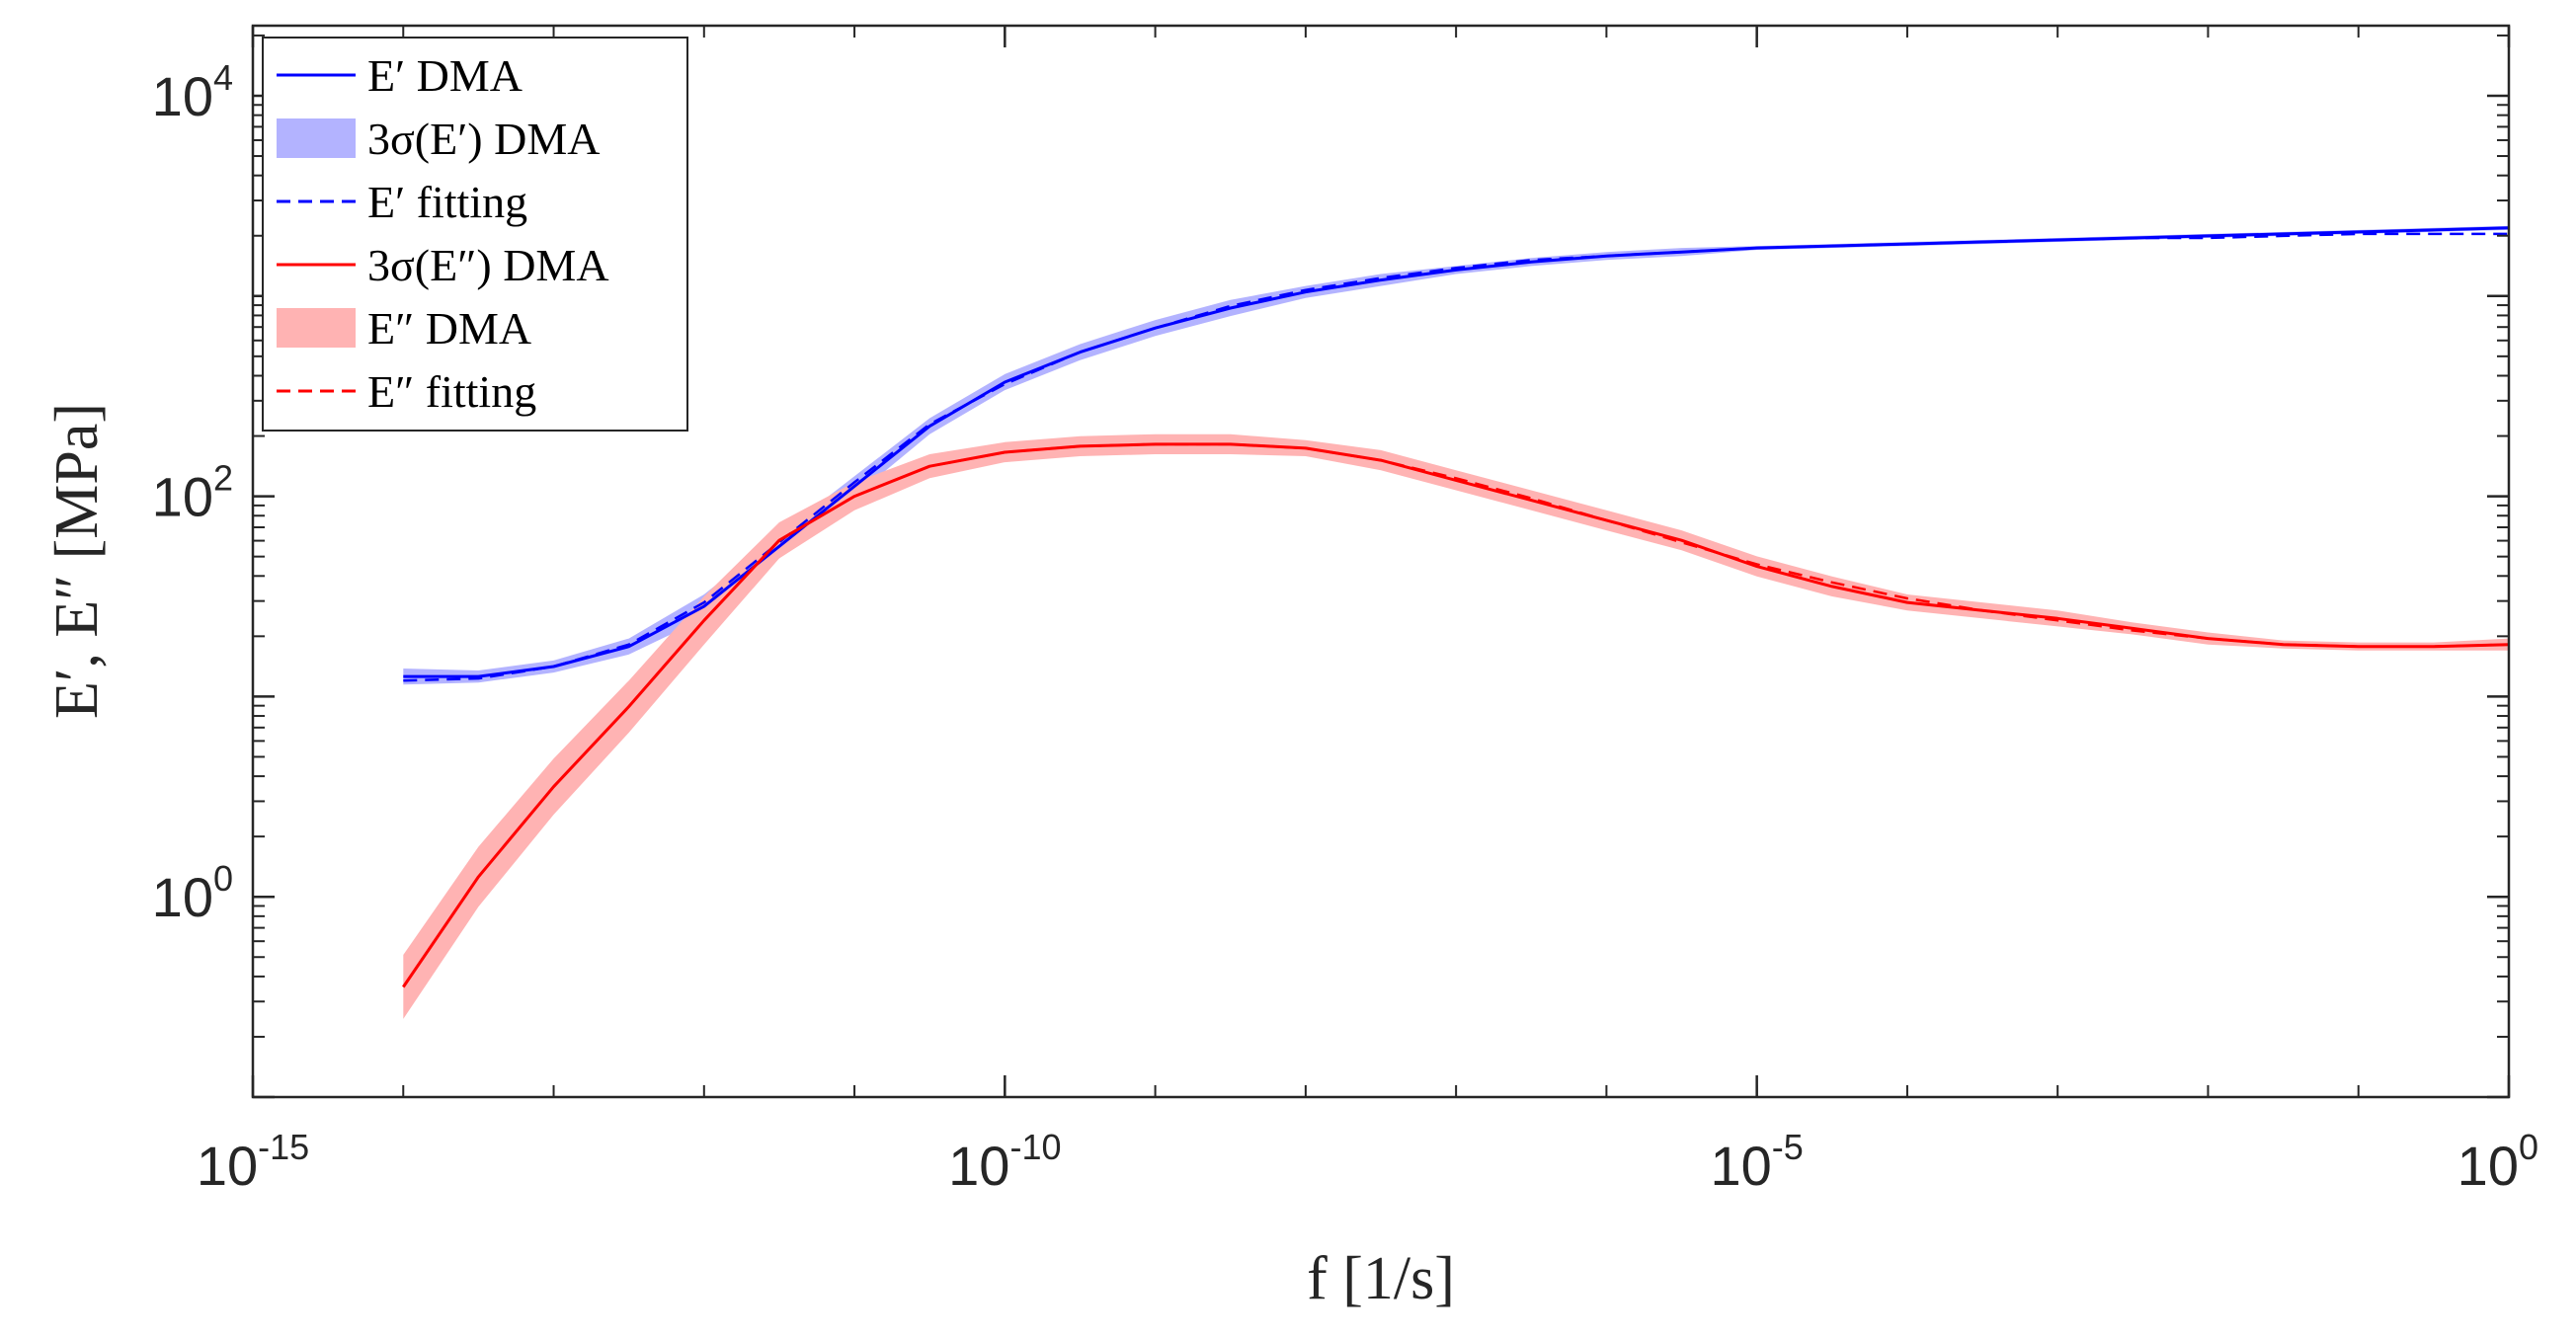 This screenshot has height=1338, width=2576. What do you see at coordinates (192, 92) in the screenshot?
I see `y-tick-label-2: 10⁴` at bounding box center [192, 92].